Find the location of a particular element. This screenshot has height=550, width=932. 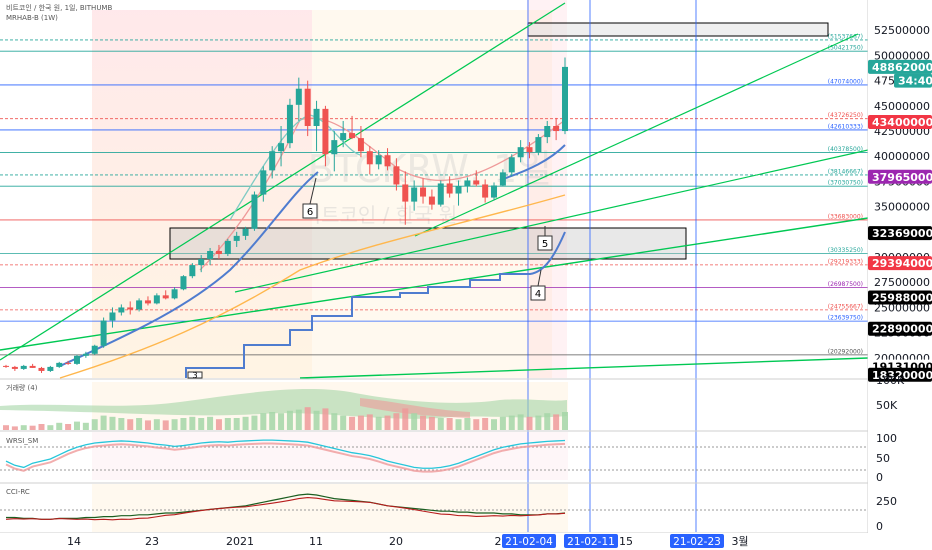

annotation-6: 6 is located at coordinates (310, 198).